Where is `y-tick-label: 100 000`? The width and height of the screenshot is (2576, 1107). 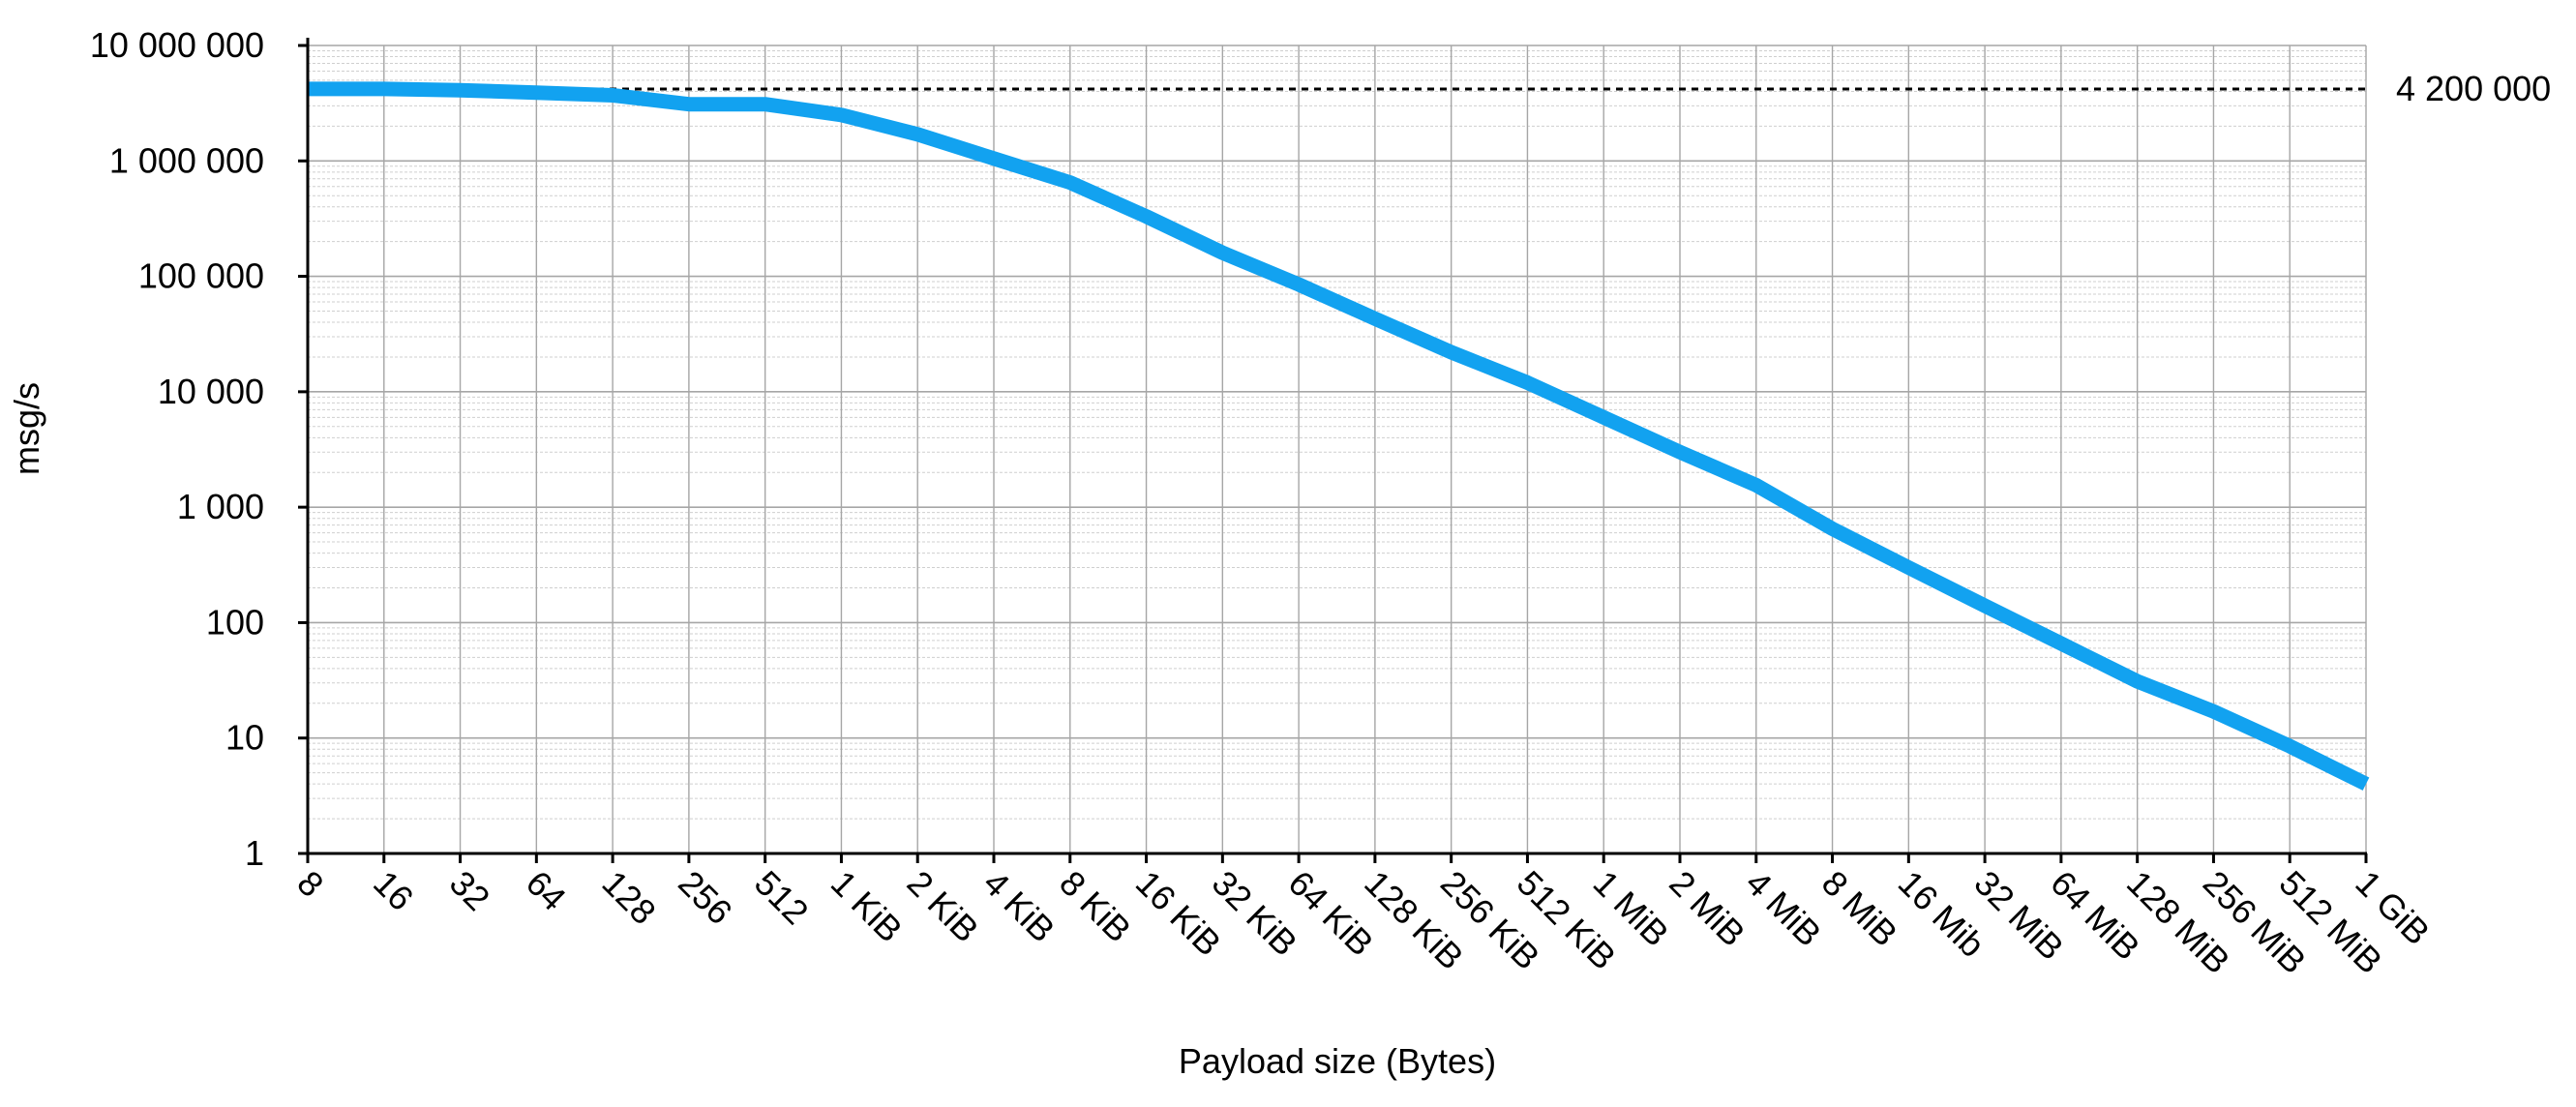
y-tick-label: 100 000 is located at coordinates (201, 276).